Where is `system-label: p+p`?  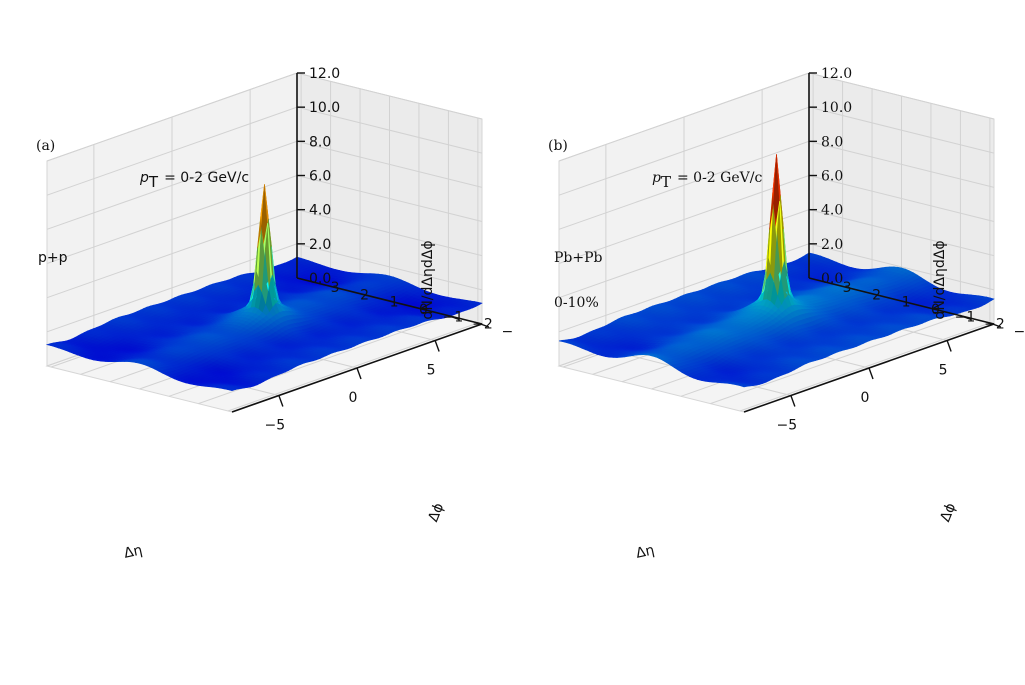
system-label: p+p is located at coordinates (53, 258).